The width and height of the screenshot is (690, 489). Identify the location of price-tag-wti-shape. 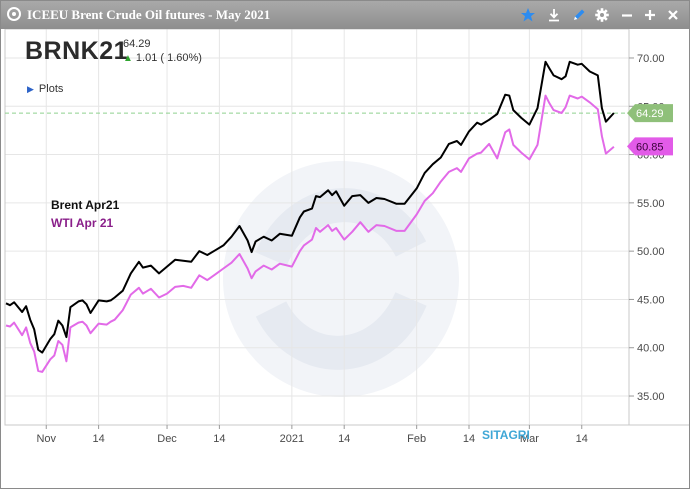
(650, 146).